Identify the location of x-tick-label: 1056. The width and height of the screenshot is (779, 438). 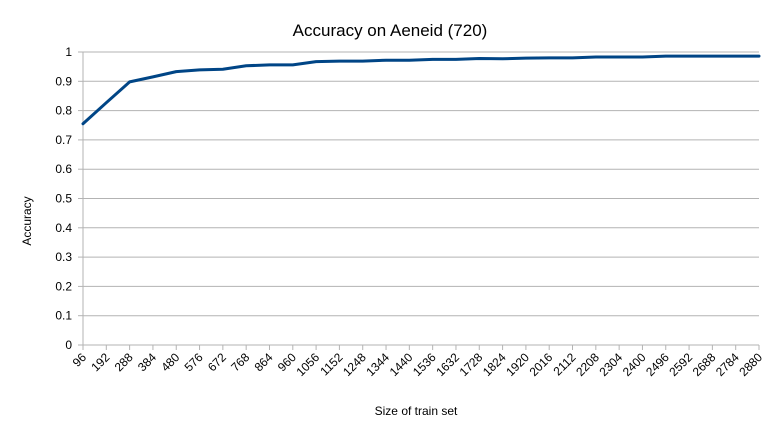
(307, 364).